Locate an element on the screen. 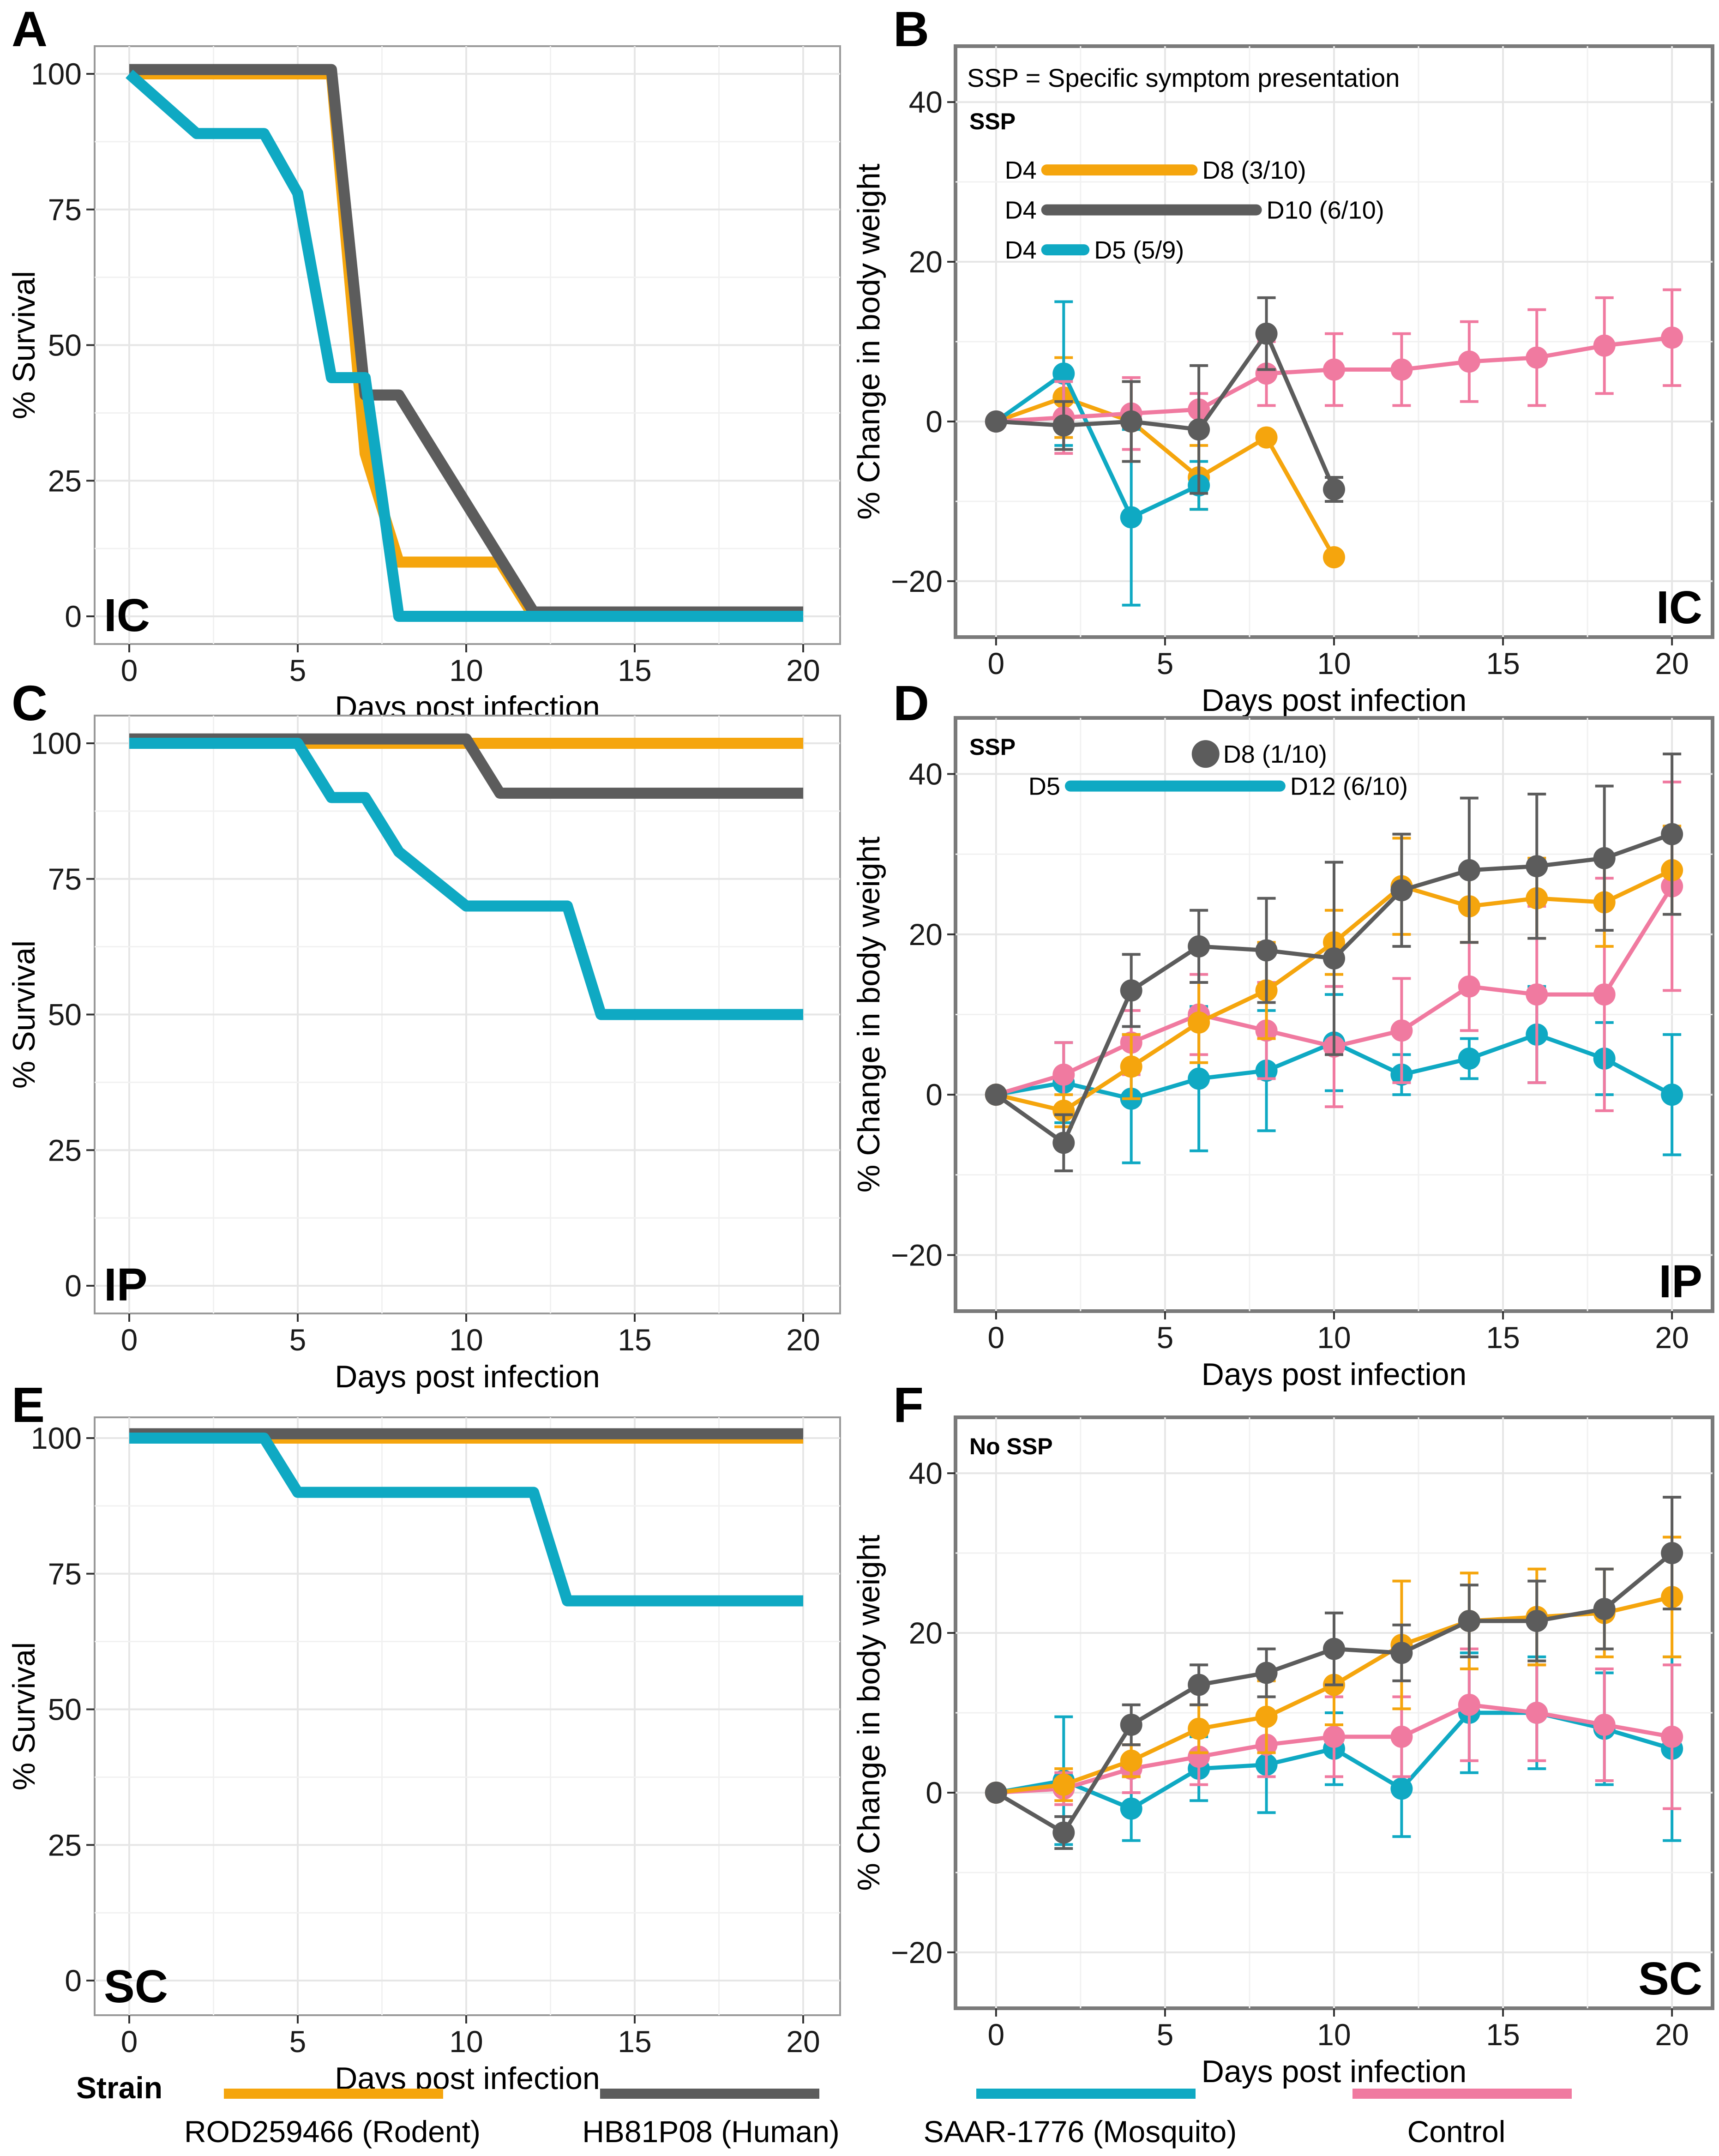  ssp-bar-end-label: D8 (3/10) is located at coordinates (1254, 170).